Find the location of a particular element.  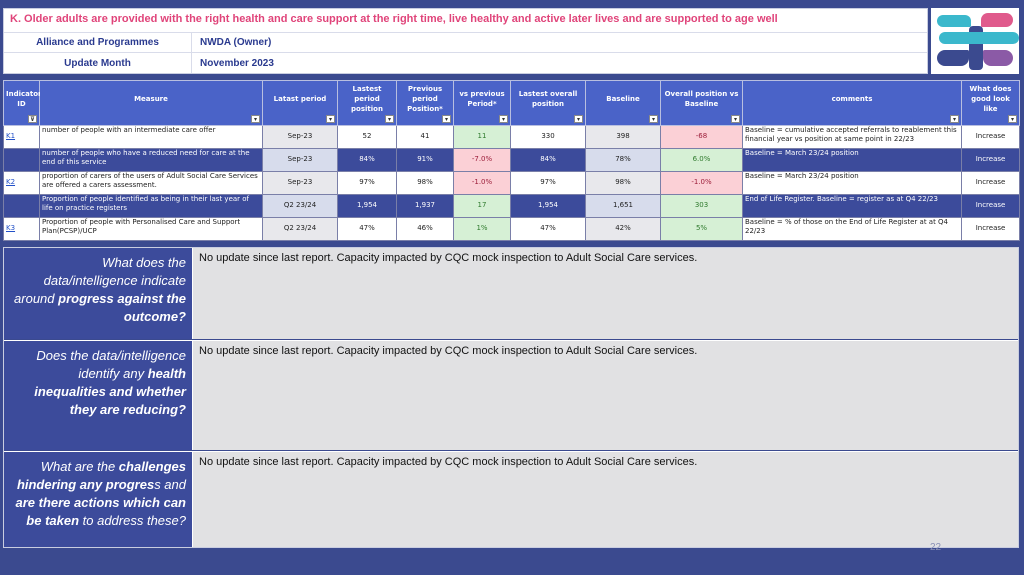

cell-indicator-id: K1 is located at coordinates (21, 137).